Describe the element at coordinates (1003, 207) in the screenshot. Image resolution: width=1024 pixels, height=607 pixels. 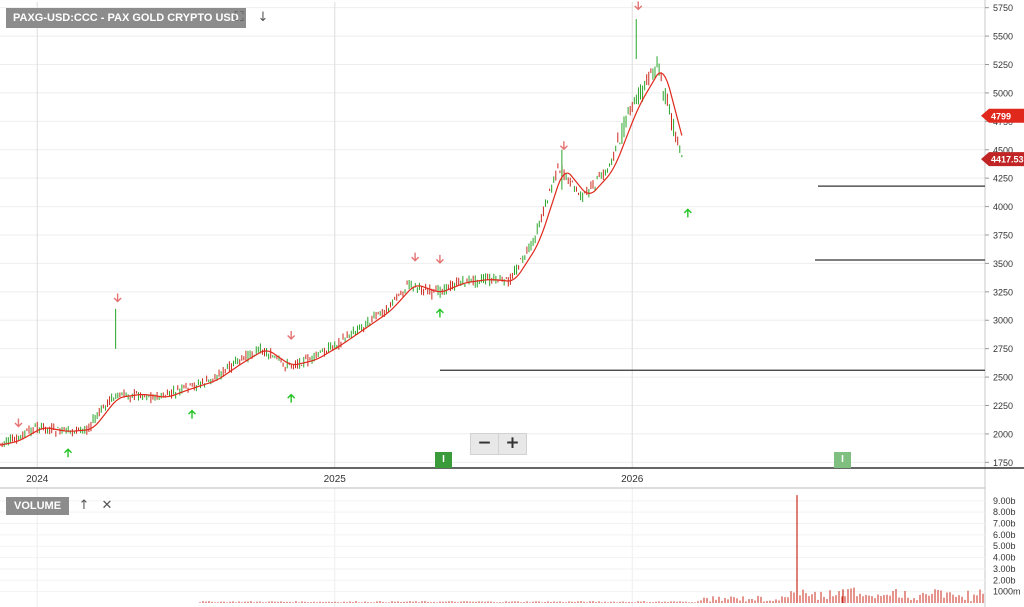
I see `y-tick-label: 4000` at that location.